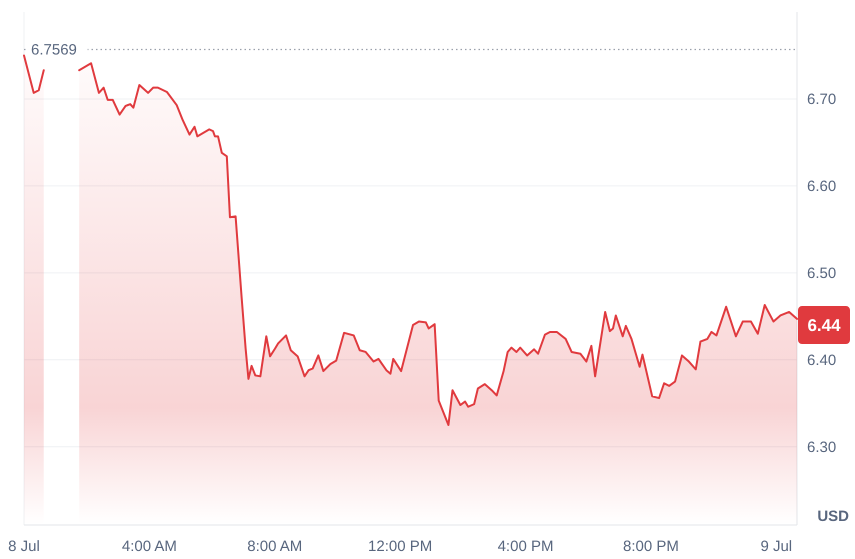 Image resolution: width=855 pixels, height=559 pixels. Describe the element at coordinates (776, 546) in the screenshot. I see `x-tick-label: 9 Jul` at that location.